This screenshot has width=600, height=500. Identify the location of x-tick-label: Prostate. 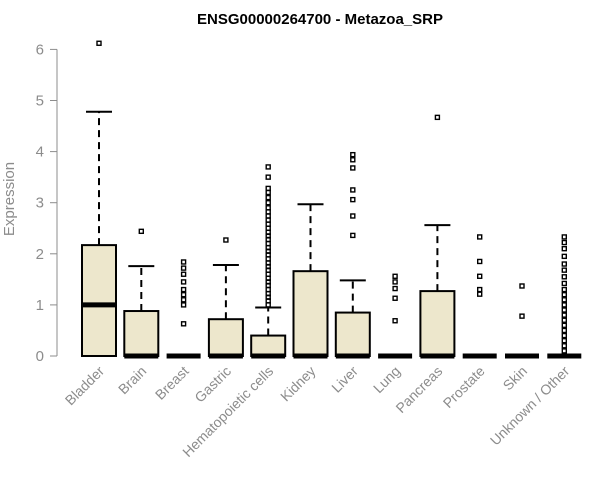
(464, 387).